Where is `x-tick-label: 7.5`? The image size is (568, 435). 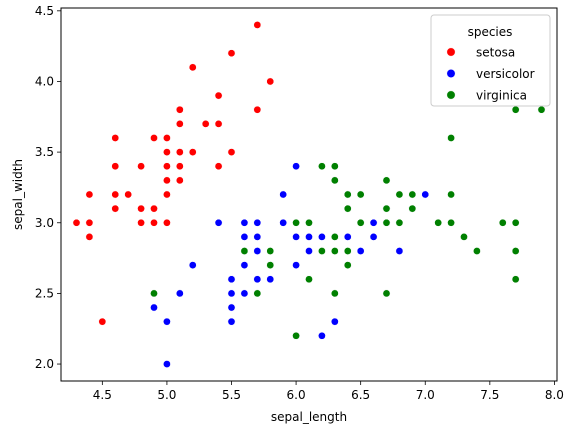
x-tick-label: 7.5 is located at coordinates (489, 395).